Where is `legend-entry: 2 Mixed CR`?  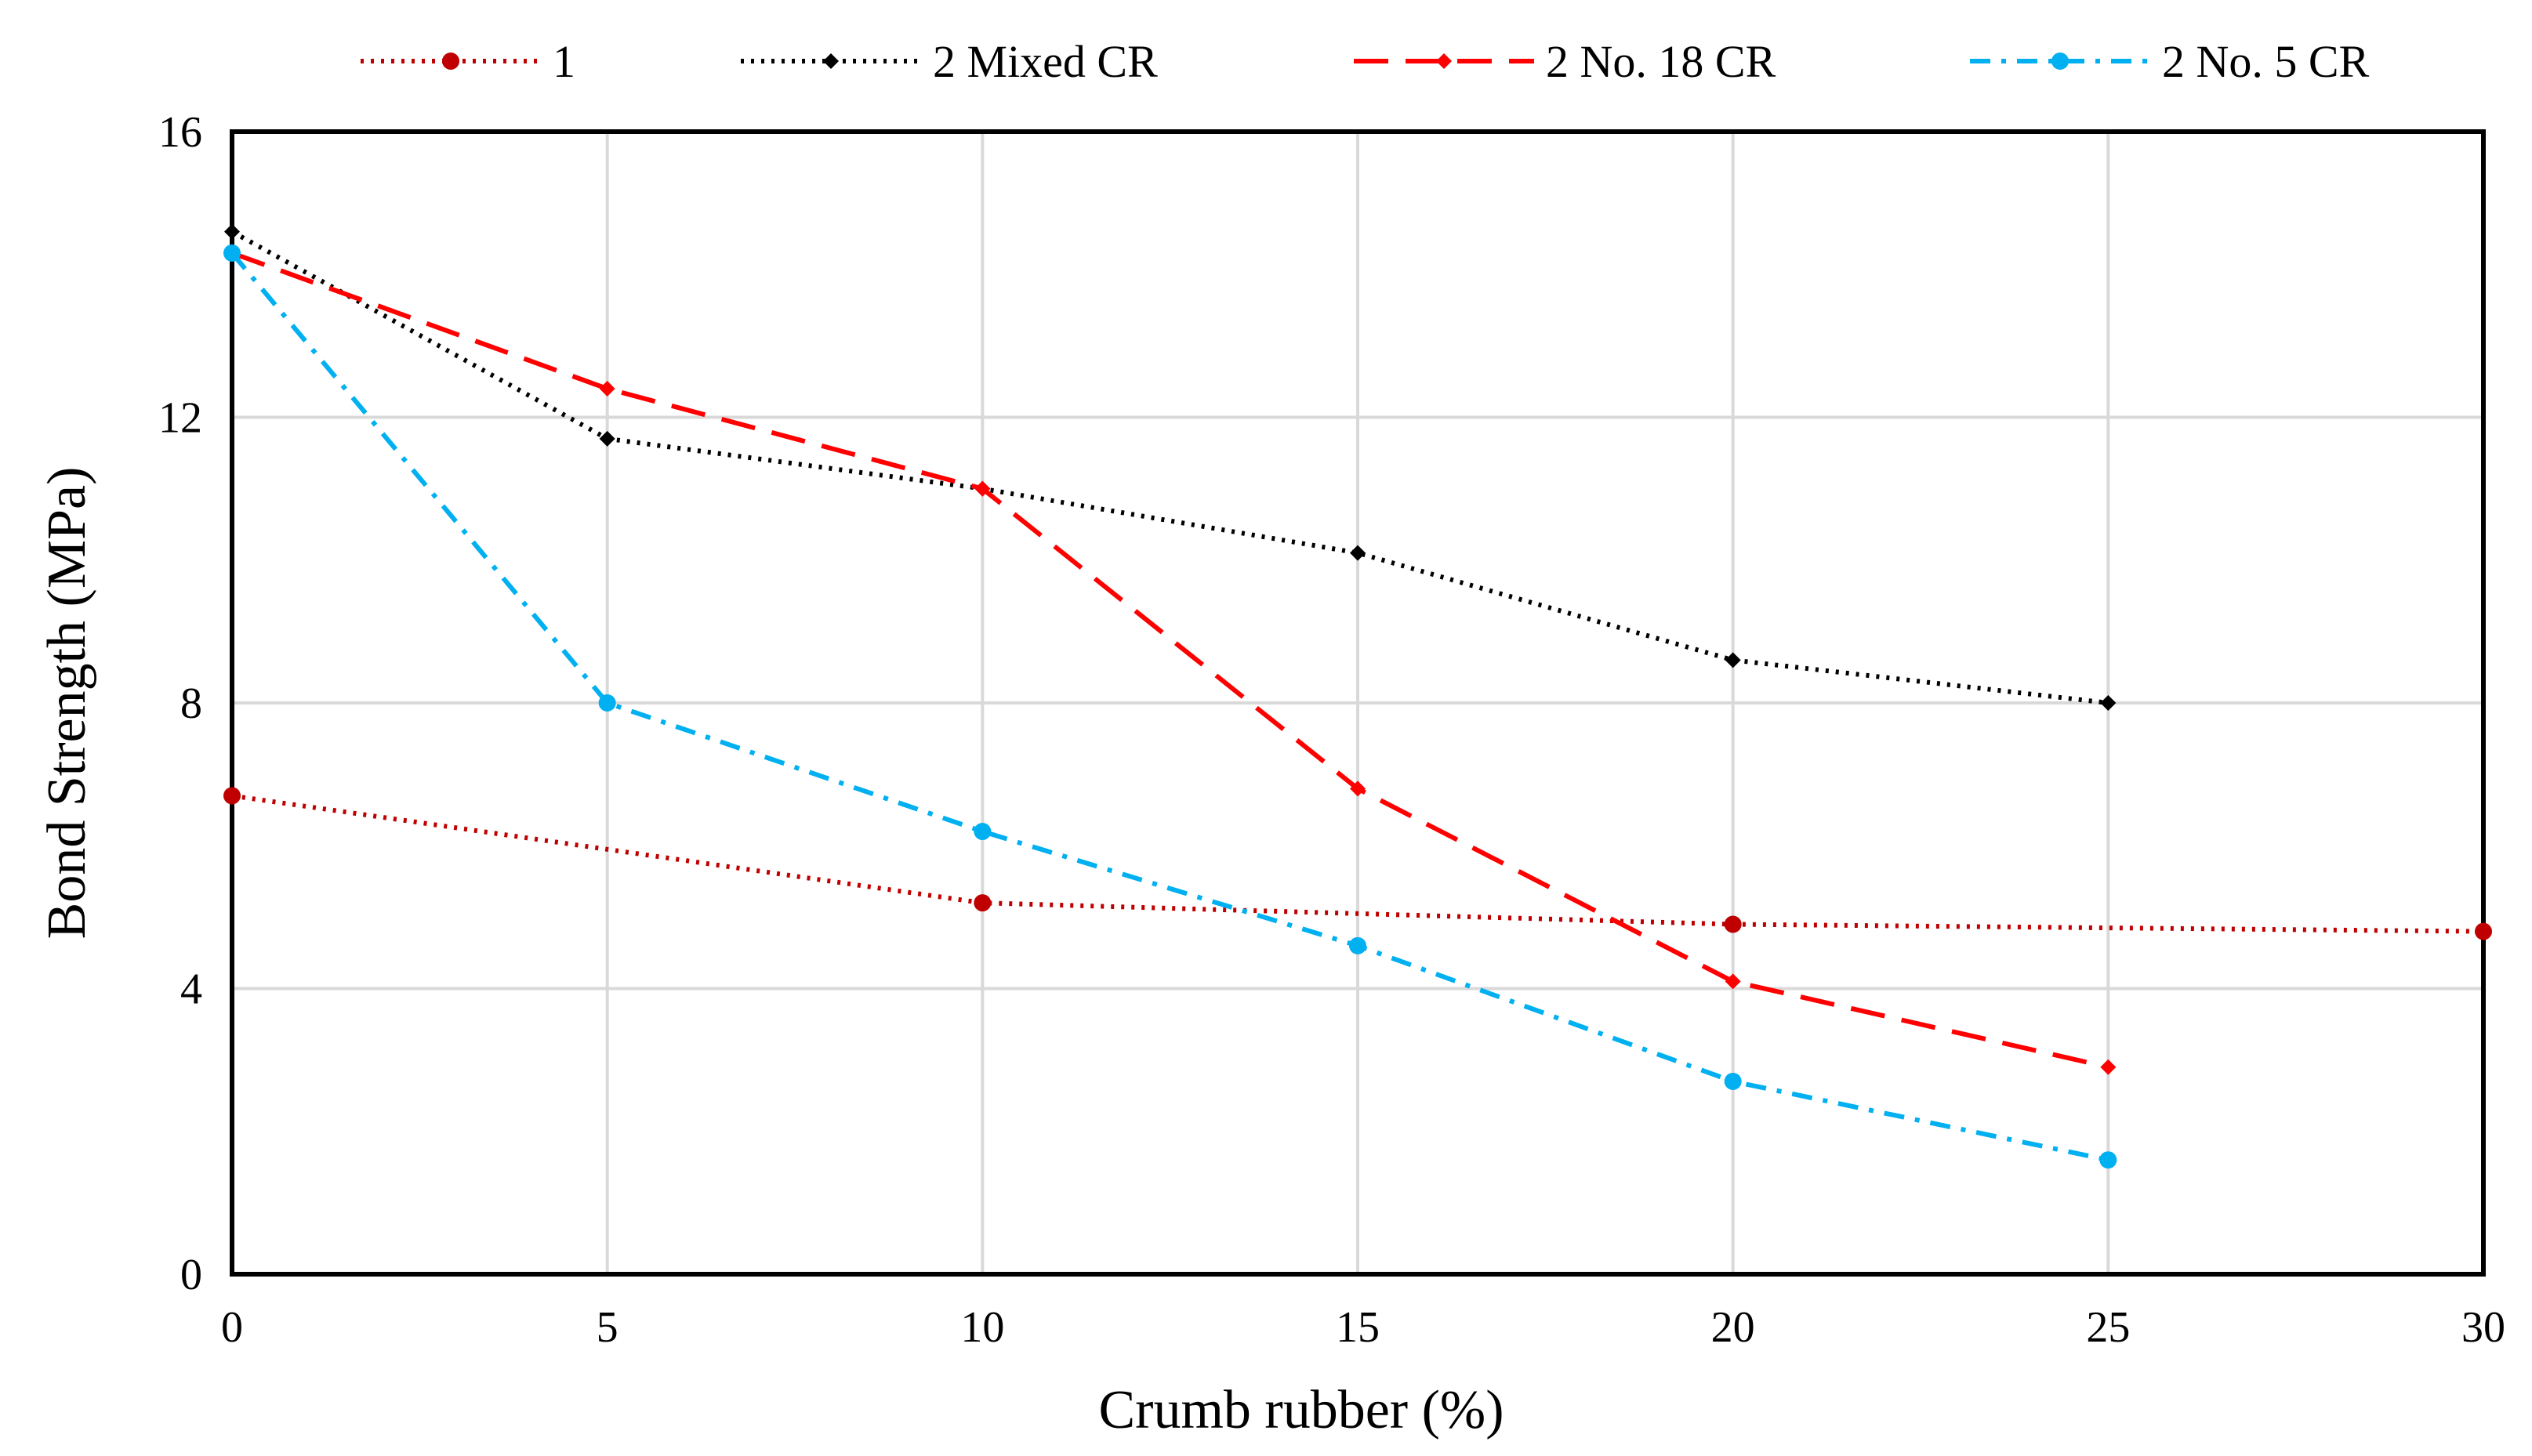
legend-entry: 2 Mixed CR is located at coordinates (949, 61).